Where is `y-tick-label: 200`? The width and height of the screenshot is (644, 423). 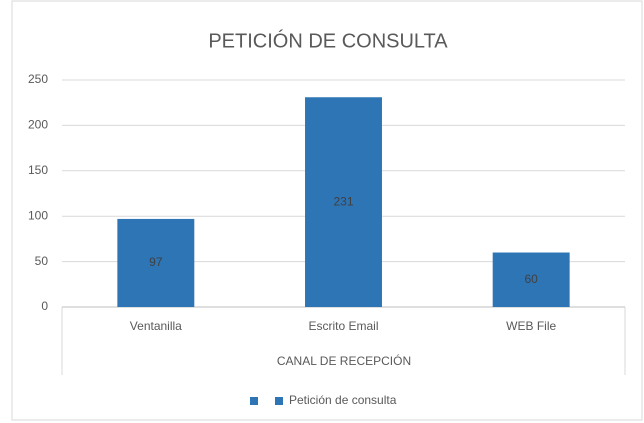 y-tick-label: 200 is located at coordinates (38, 125).